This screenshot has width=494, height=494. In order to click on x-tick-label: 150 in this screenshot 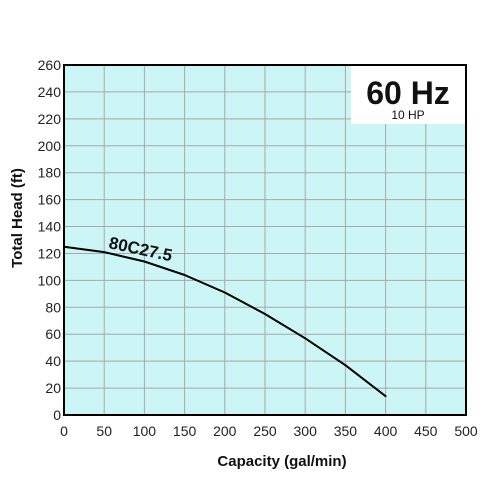, I will do `click(185, 431)`.